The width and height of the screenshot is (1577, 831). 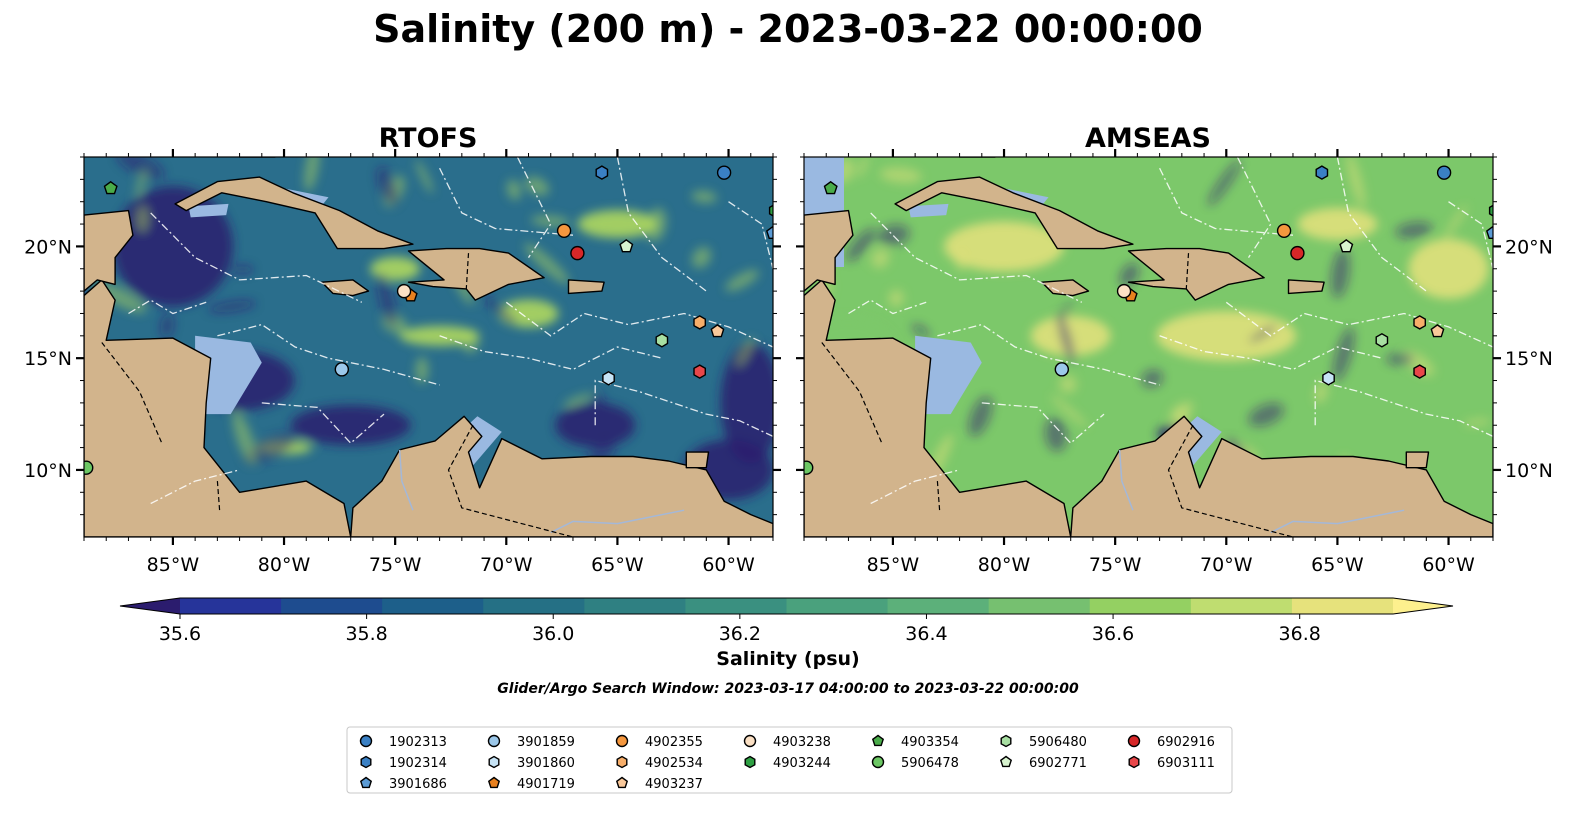 What do you see at coordinates (180, 634) in the screenshot?
I see `colorbar-tick-label: 35.6` at bounding box center [180, 634].